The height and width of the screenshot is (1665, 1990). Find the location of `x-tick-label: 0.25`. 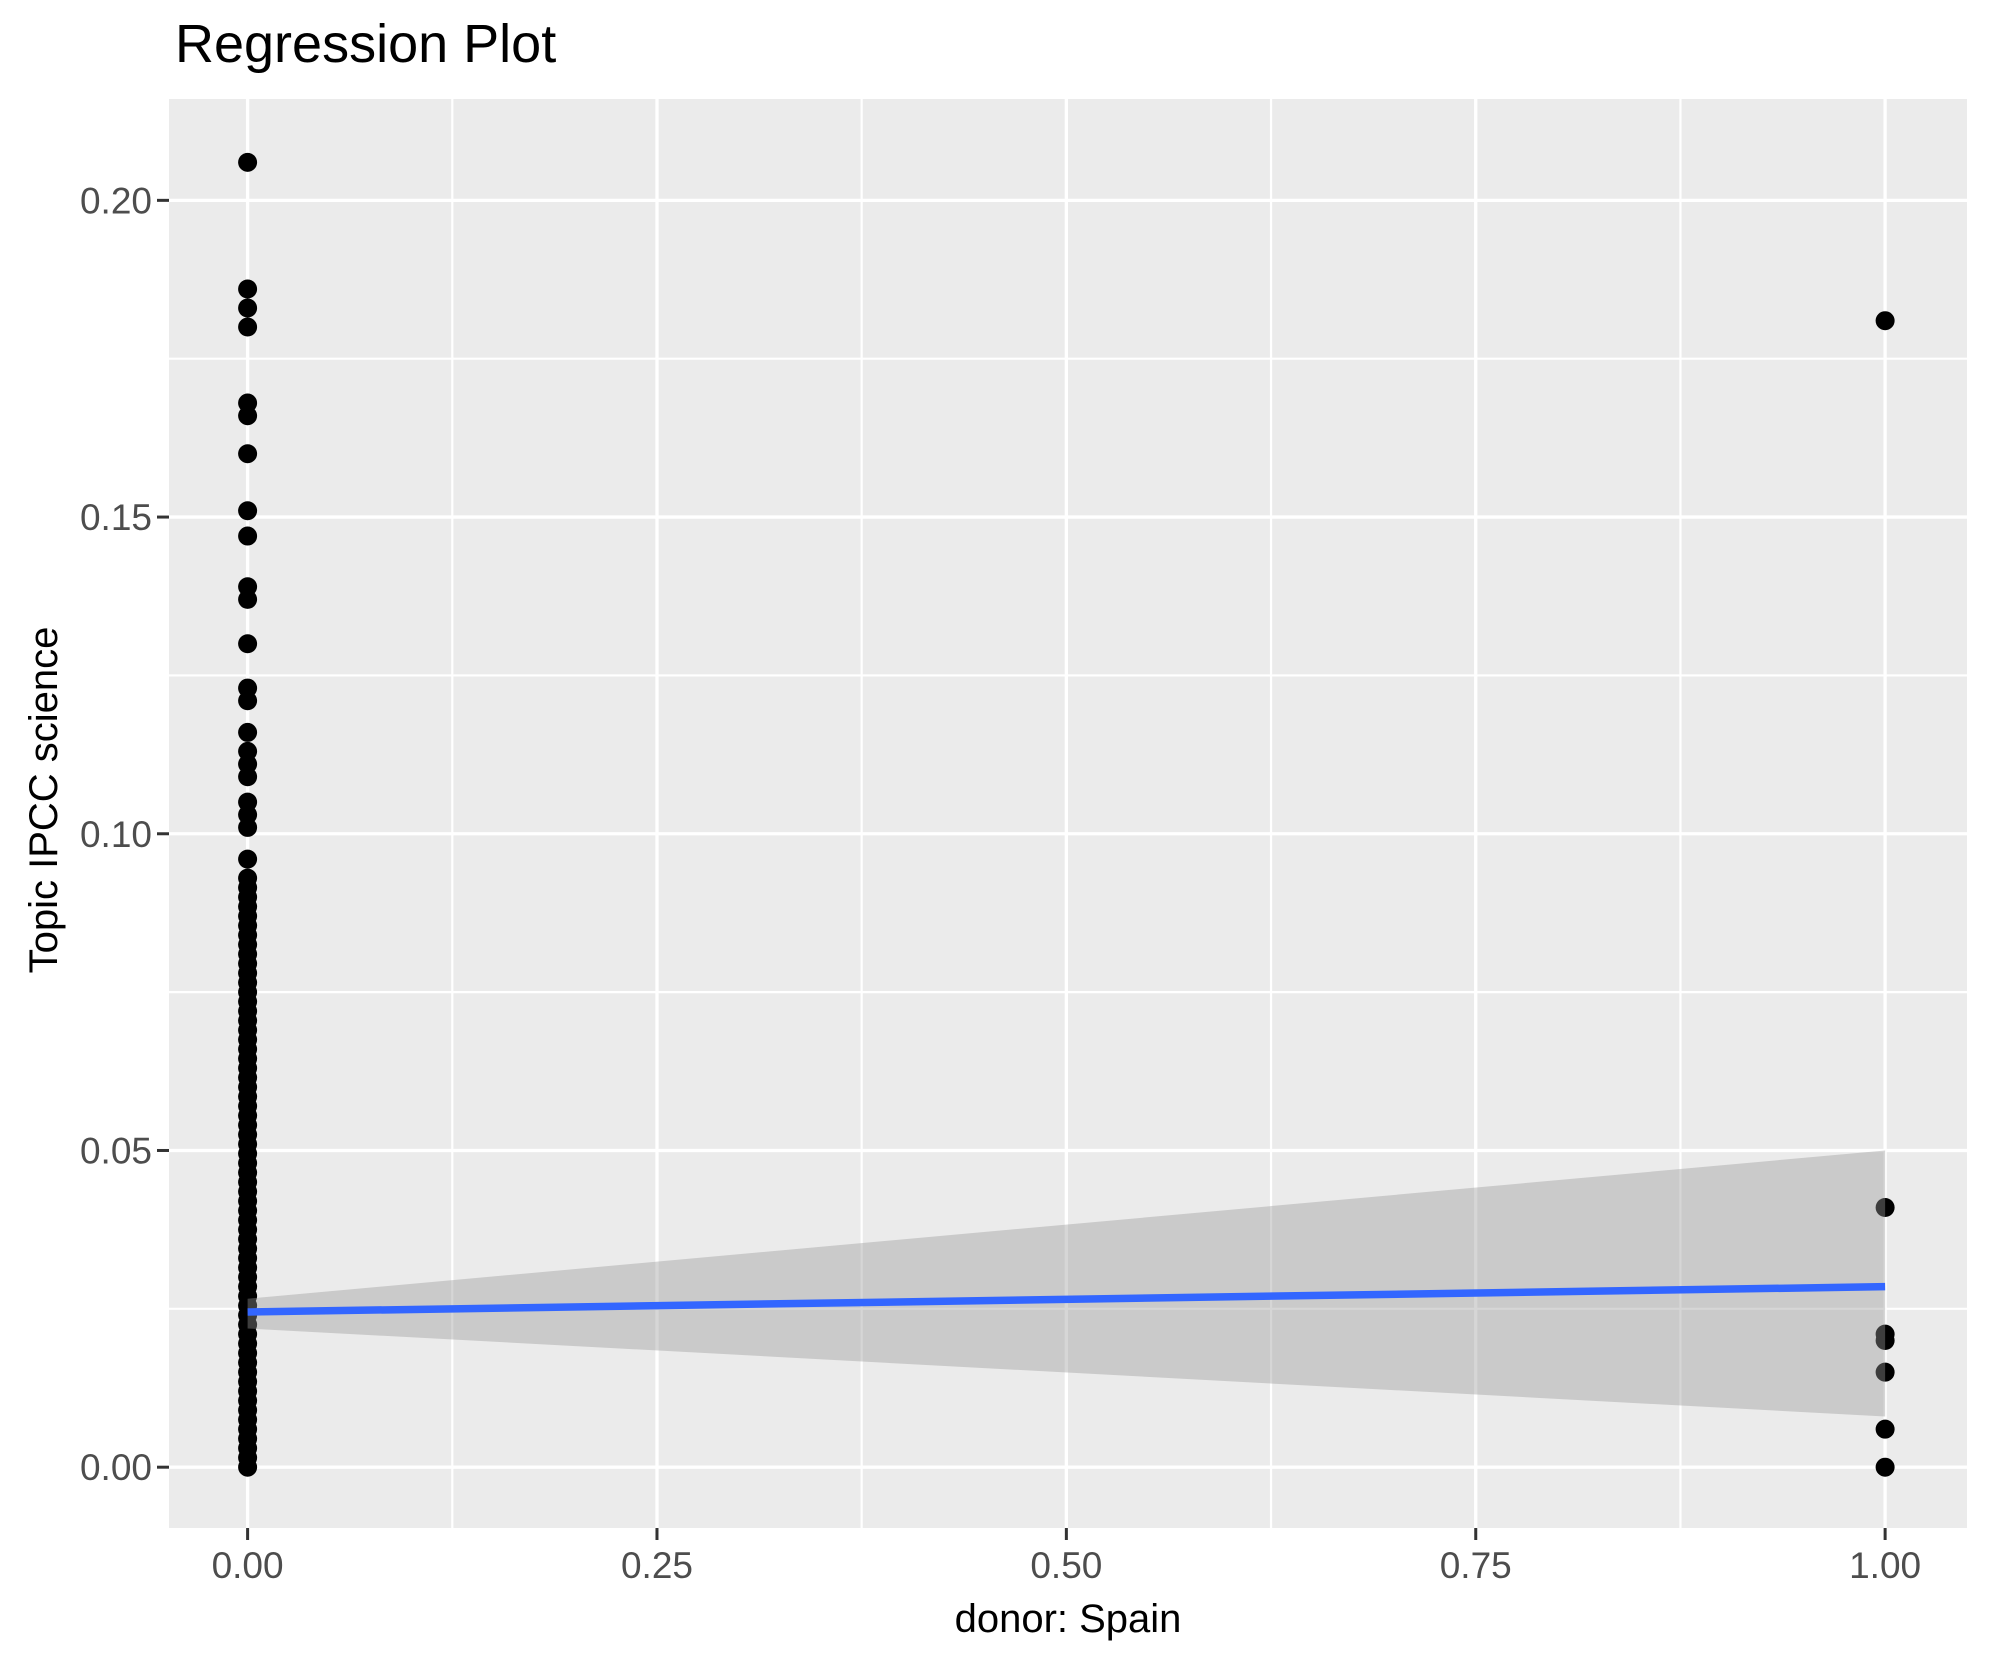

x-tick-label: 0.25 is located at coordinates (657, 1565).